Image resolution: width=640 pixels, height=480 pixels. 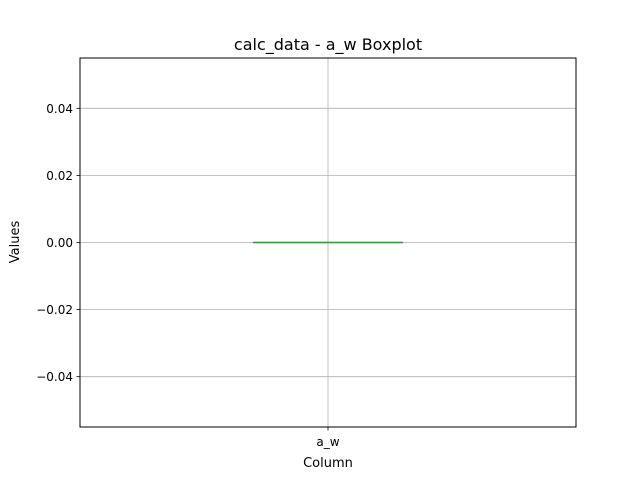 I want to click on y-tick-label: −0.02, so click(x=54, y=310).